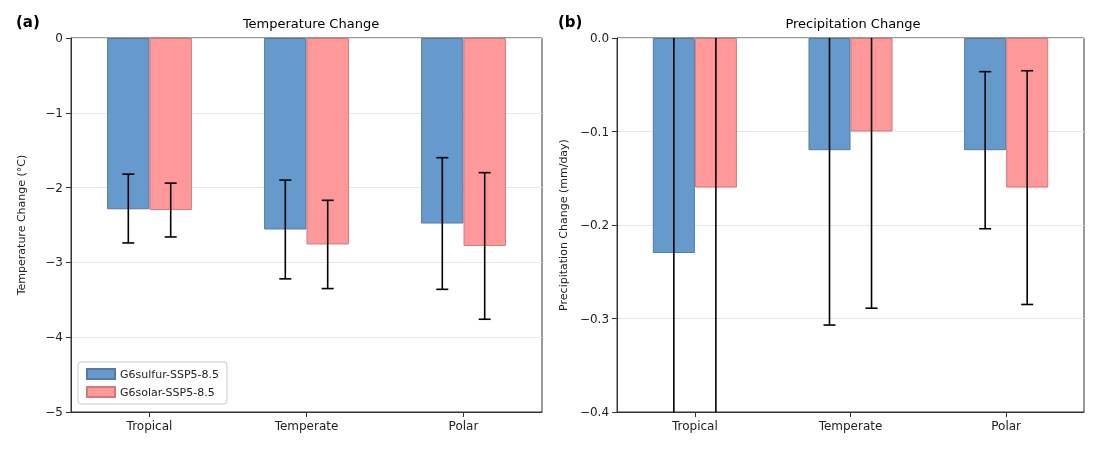 This screenshot has width=1100, height=450. What do you see at coordinates (599, 38) in the screenshot?
I see `y-tick-label: 0.0` at bounding box center [599, 38].